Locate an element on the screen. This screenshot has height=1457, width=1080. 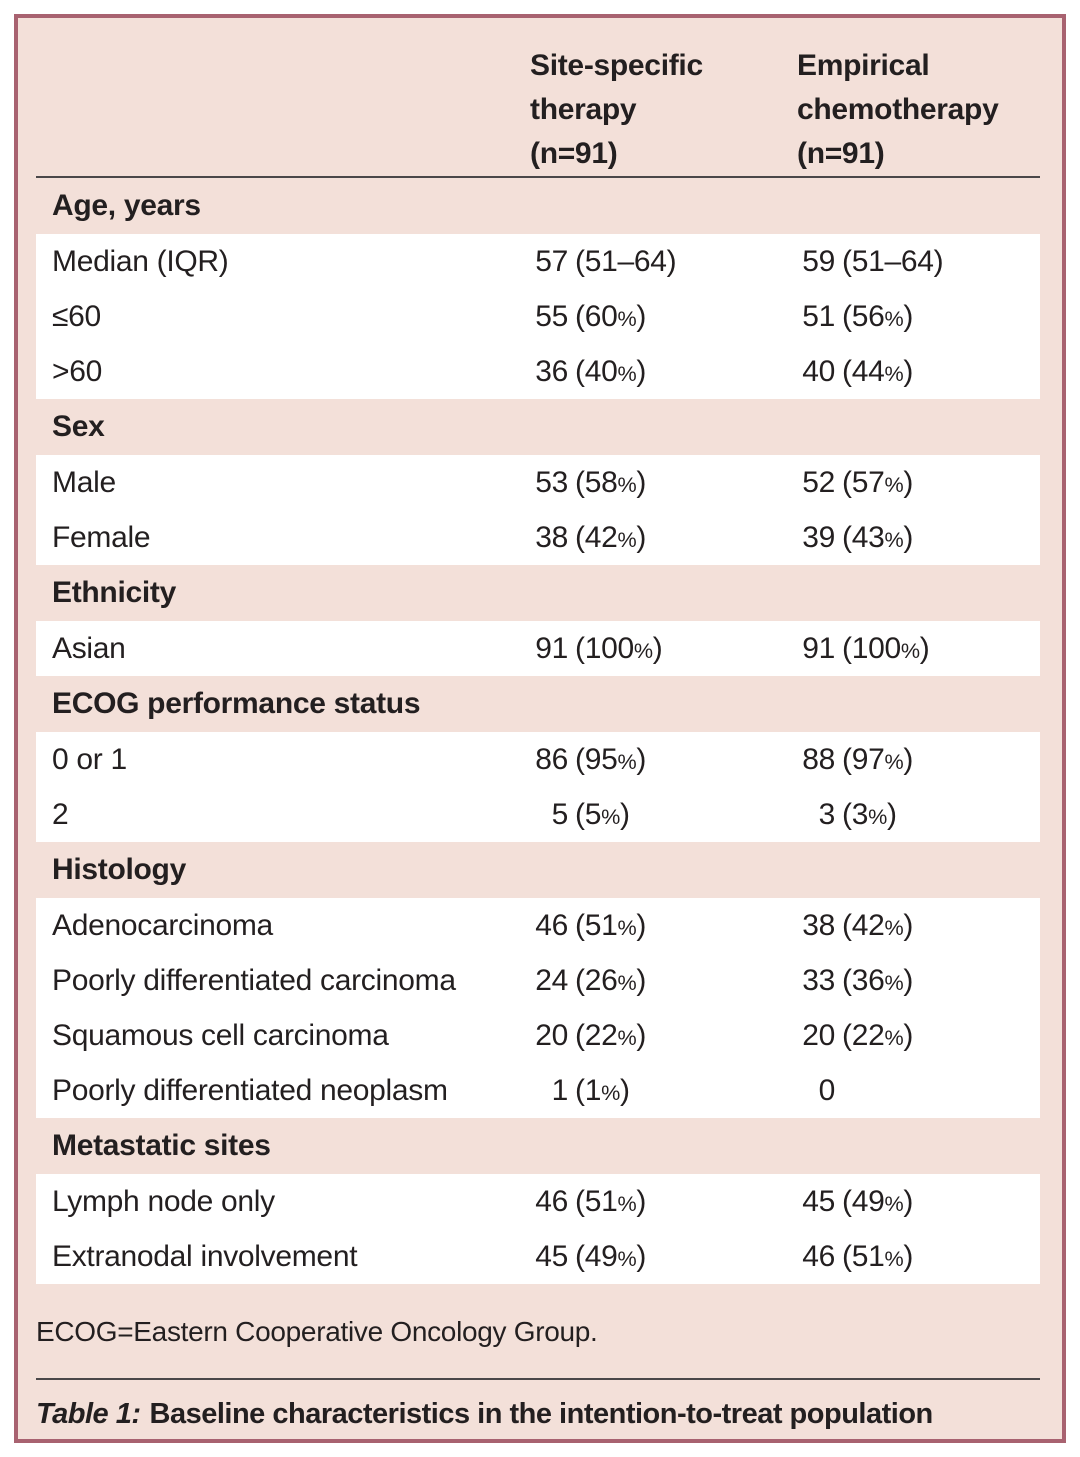
value-detail: (3%) is located at coordinates (869, 814).